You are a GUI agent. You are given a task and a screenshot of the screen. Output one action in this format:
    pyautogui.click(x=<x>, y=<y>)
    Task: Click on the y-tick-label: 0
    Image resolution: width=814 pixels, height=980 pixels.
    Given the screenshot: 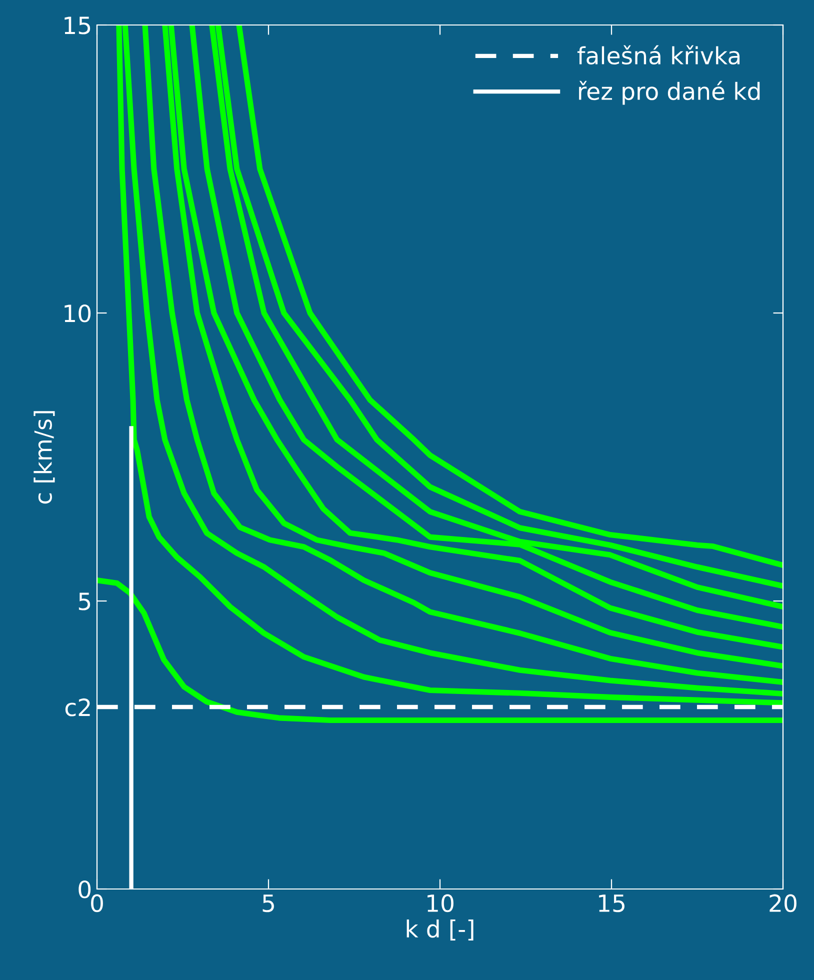 What is the action you would take?
    pyautogui.click(x=84, y=889)
    